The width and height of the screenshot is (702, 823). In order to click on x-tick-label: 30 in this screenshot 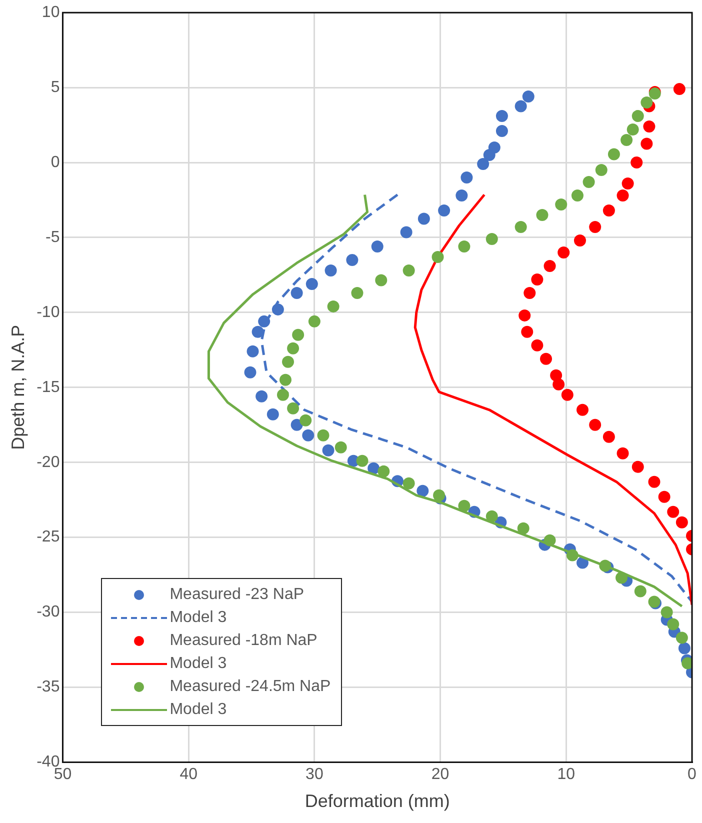, I will do `click(315, 775)`.